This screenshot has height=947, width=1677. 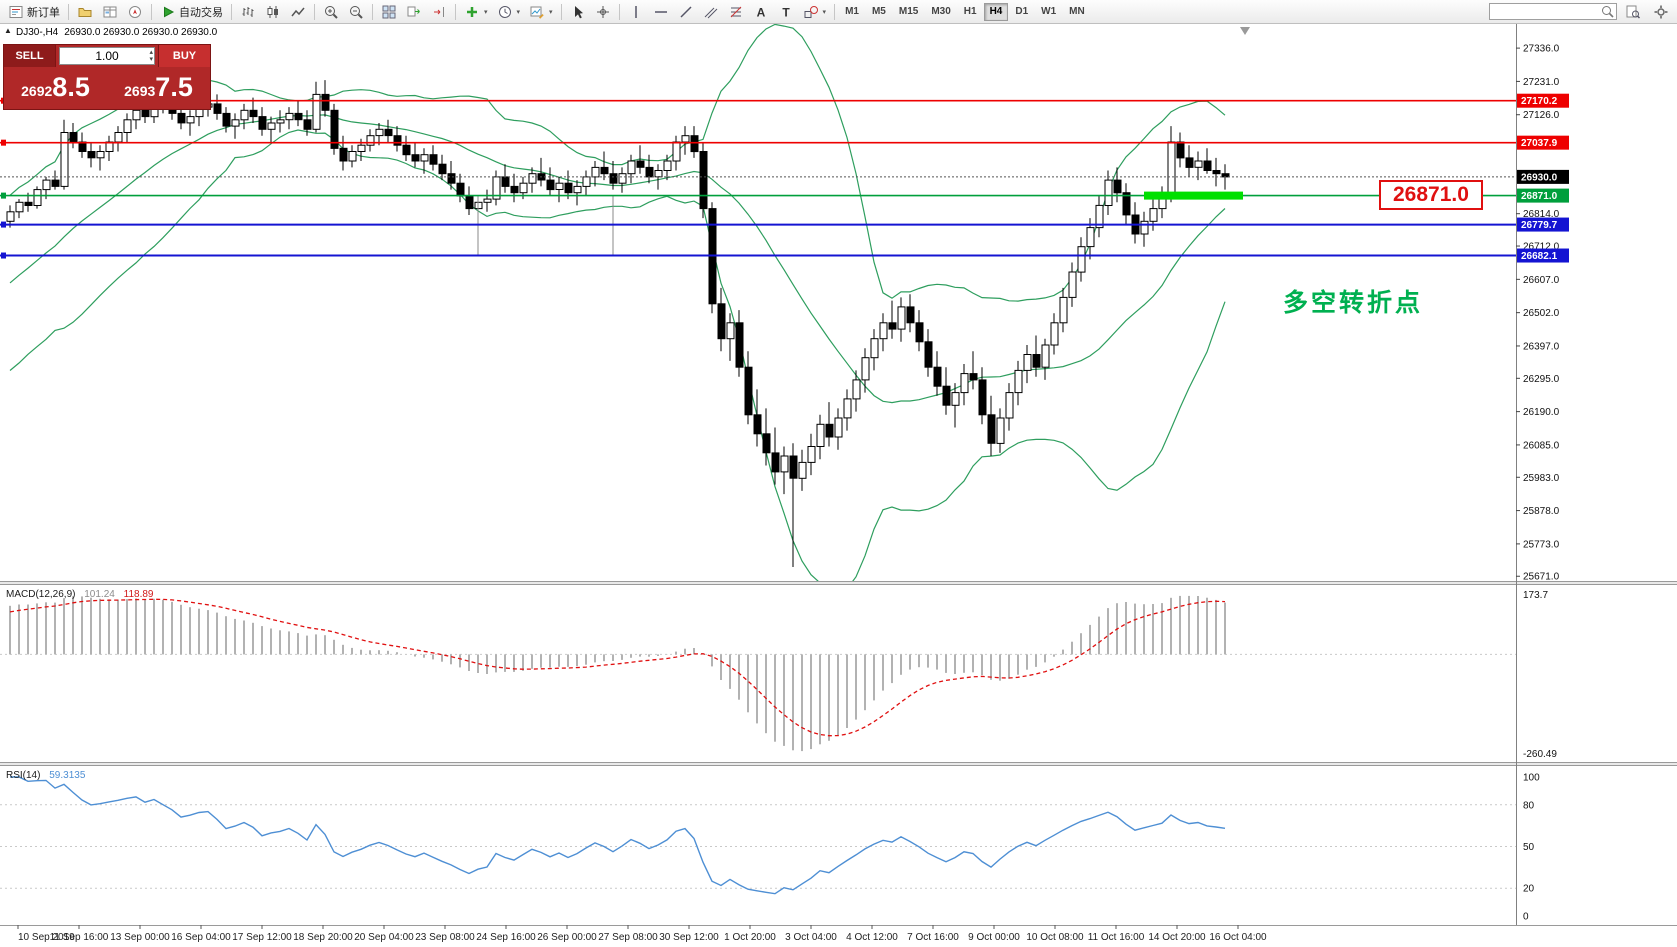 What do you see at coordinates (1541, 346) in the screenshot?
I see `svg-text: 26397.0` at bounding box center [1541, 346].